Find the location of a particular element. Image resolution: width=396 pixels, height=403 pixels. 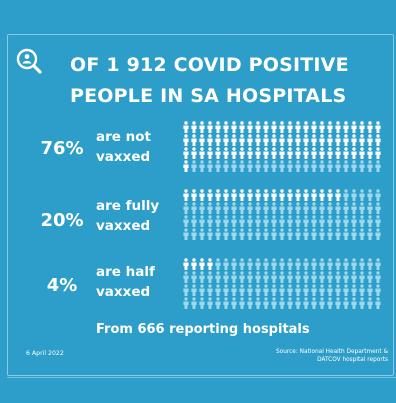

percent-fully-vaxxed: 20% is located at coordinates (62, 220).